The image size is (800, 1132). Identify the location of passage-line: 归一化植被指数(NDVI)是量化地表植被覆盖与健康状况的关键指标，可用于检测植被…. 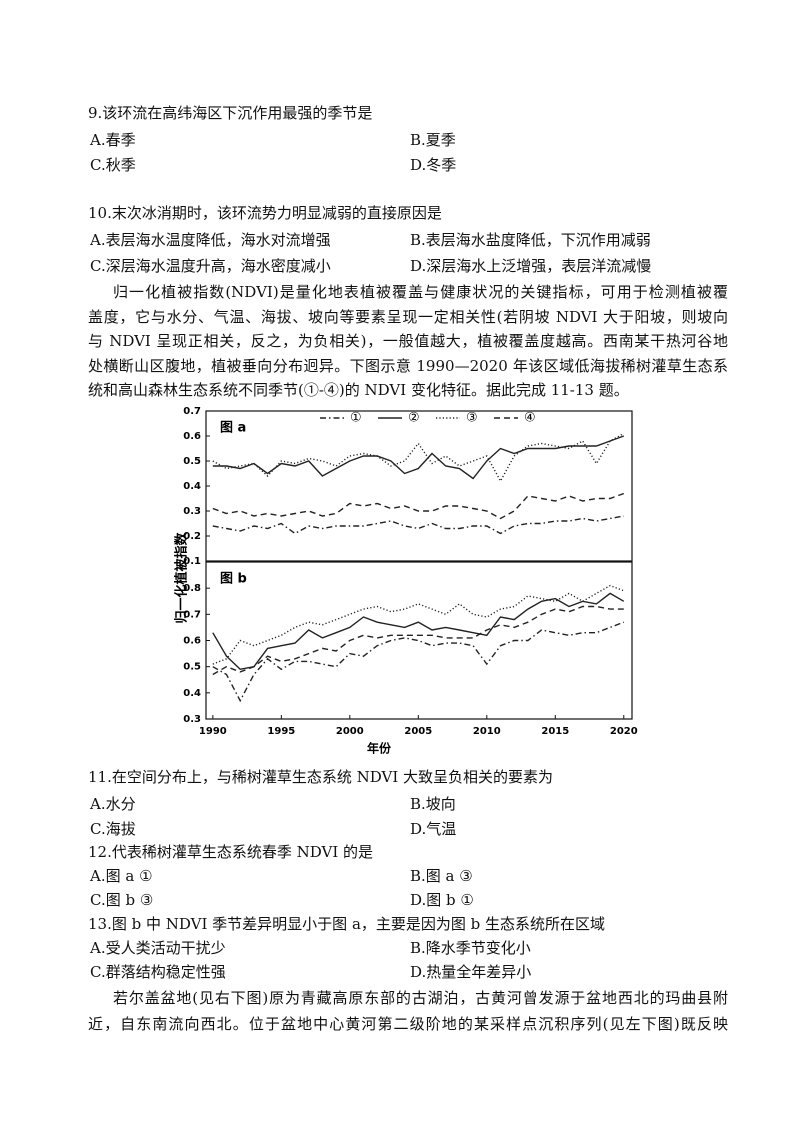
(420, 292).